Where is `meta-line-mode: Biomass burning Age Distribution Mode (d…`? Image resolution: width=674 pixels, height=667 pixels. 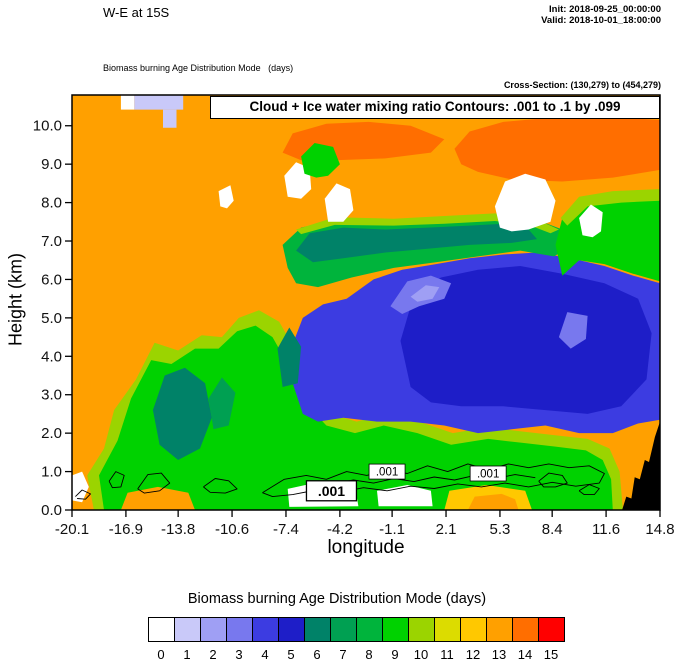
meta-line-mode: Biomass burning Age Distribution Mode (d… is located at coordinates (198, 68).